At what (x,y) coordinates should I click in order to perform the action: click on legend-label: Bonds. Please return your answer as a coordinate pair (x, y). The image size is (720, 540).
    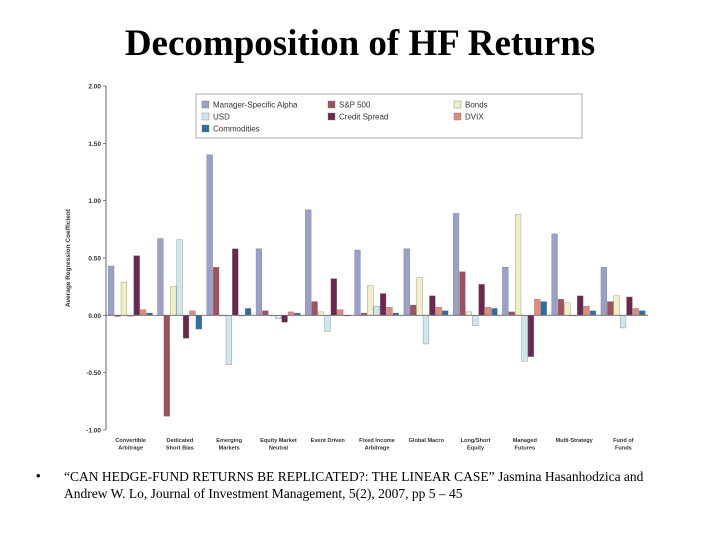
    Looking at the image, I should click on (476, 104).